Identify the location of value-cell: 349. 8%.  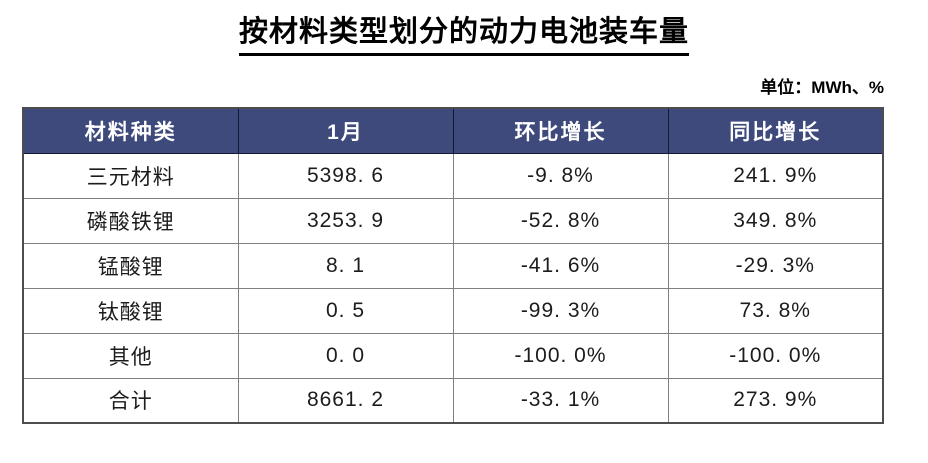
(775, 220).